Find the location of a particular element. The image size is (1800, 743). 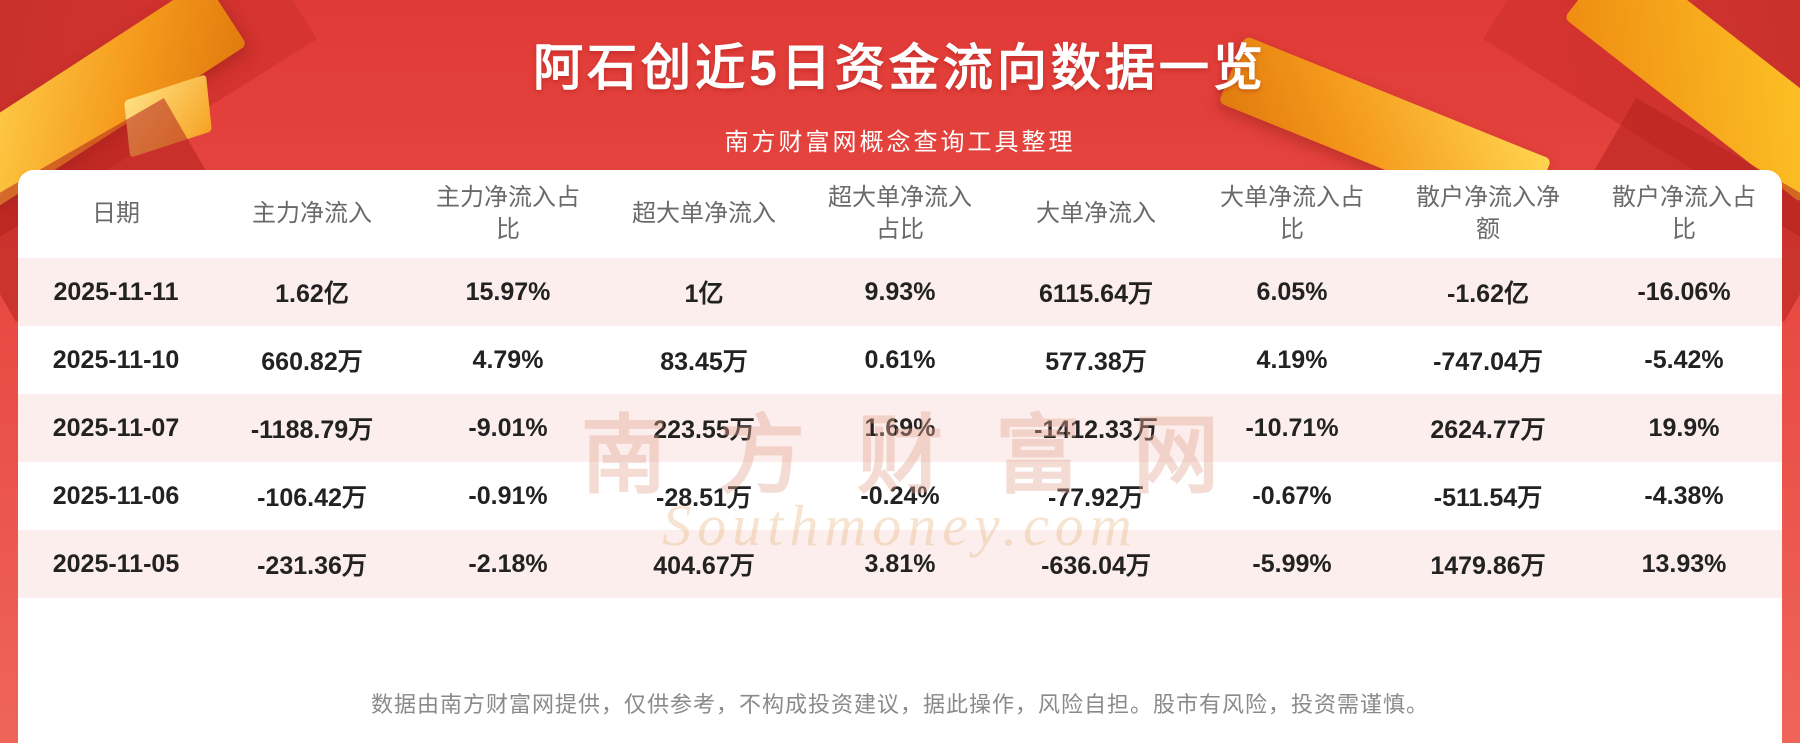

value-cell: -1188.79万 is located at coordinates (312, 430).